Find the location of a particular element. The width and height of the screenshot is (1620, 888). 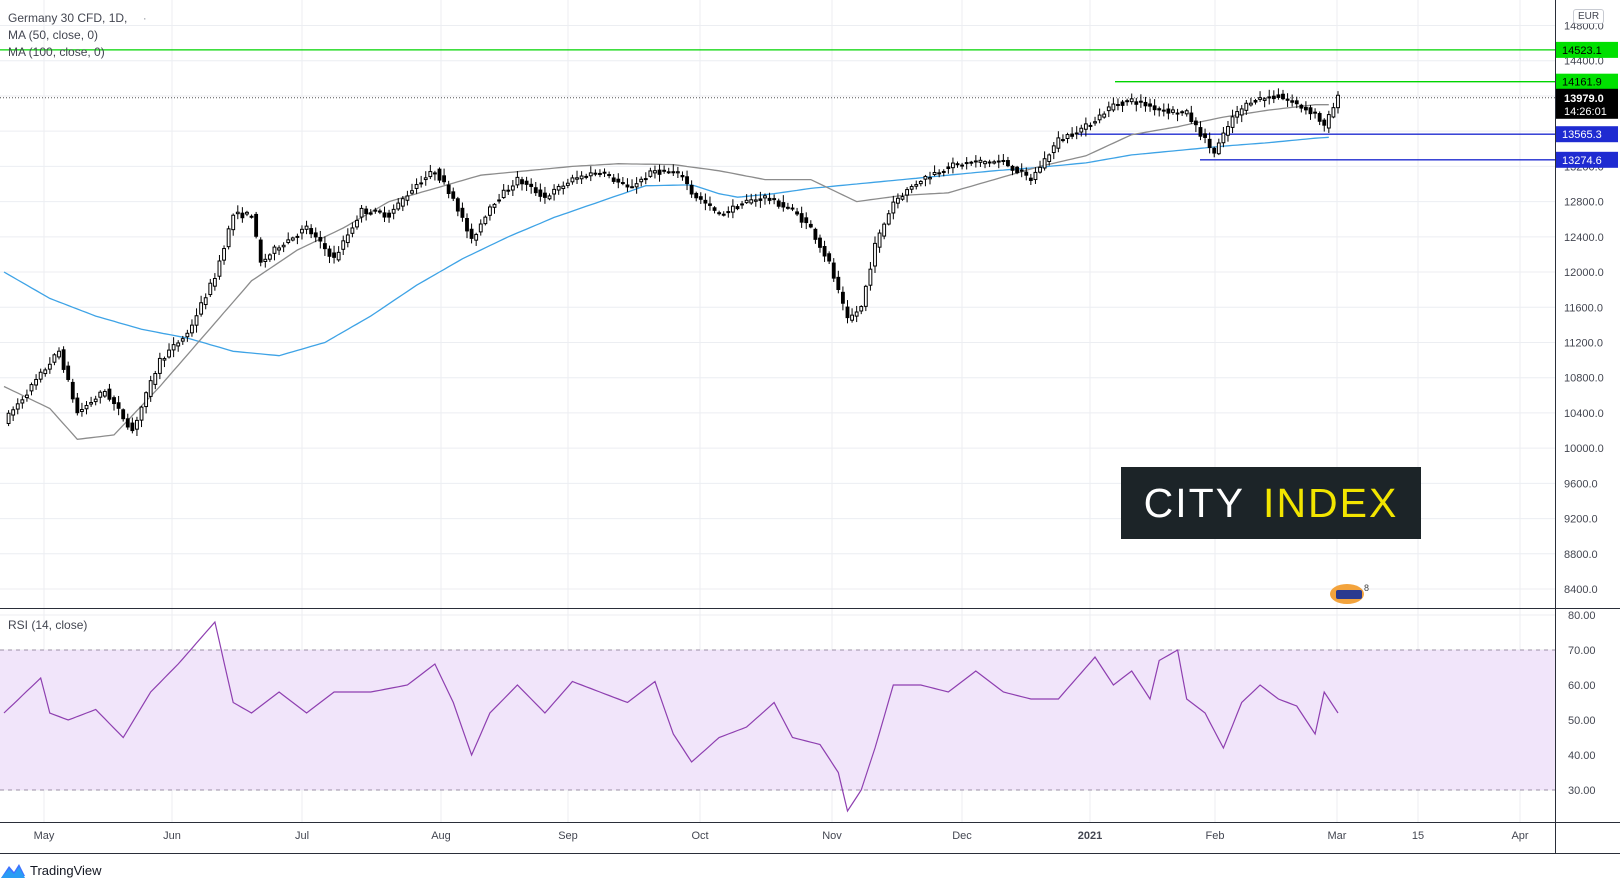

price-tick-label: 11200.0 is located at coordinates (1583, 343).